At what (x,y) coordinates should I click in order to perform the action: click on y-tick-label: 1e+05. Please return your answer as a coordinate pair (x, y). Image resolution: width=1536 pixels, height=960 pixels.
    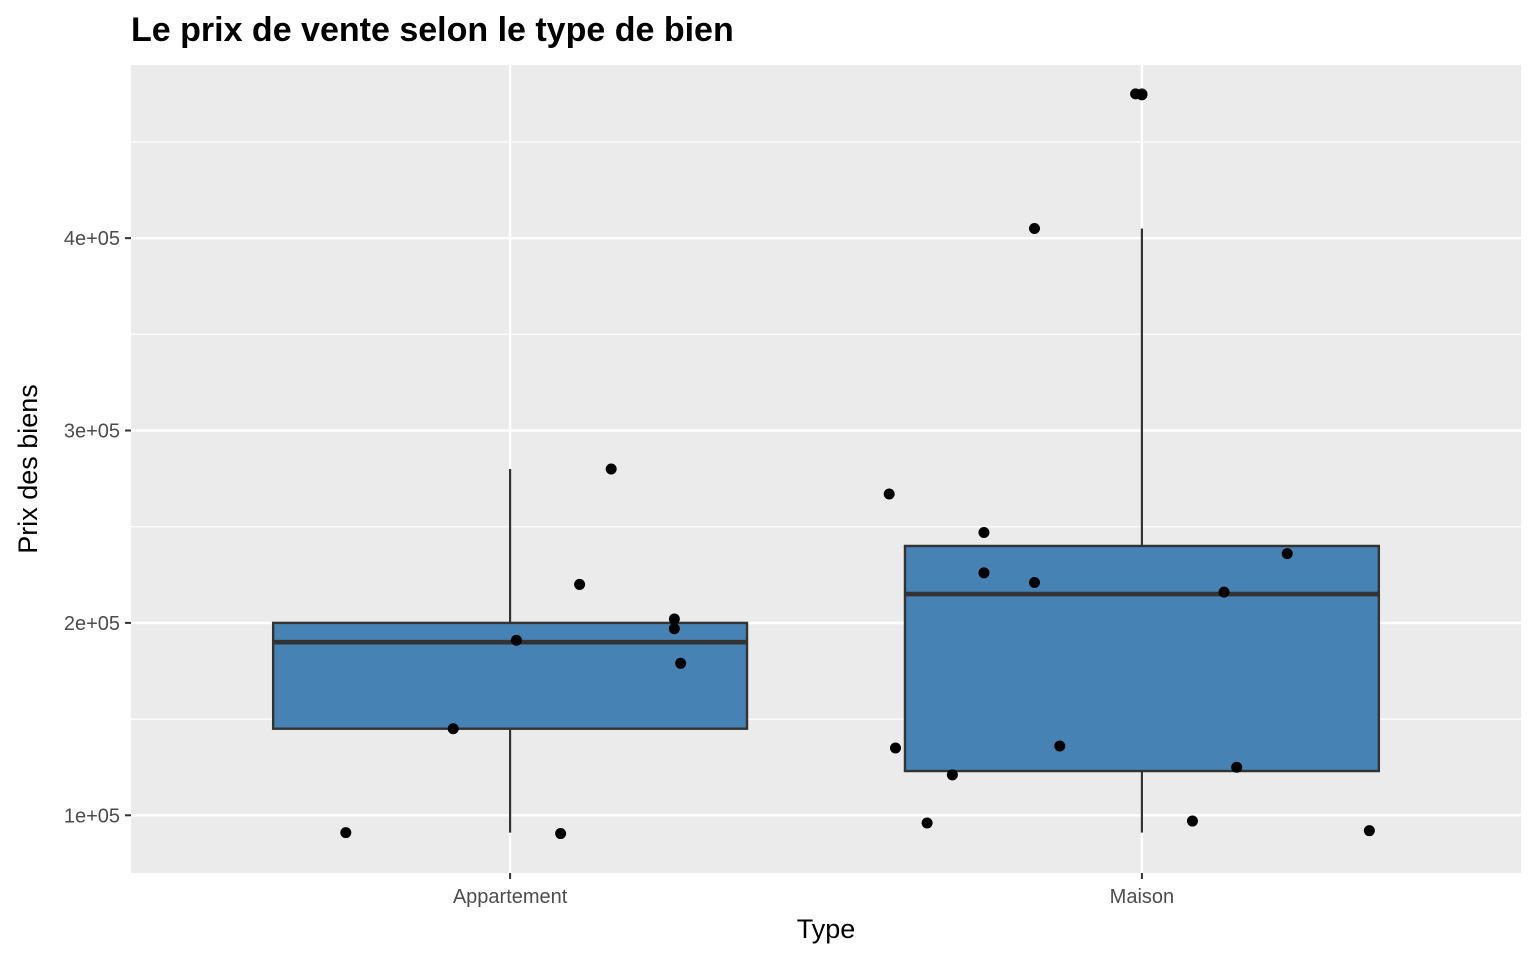
    Looking at the image, I should click on (92, 816).